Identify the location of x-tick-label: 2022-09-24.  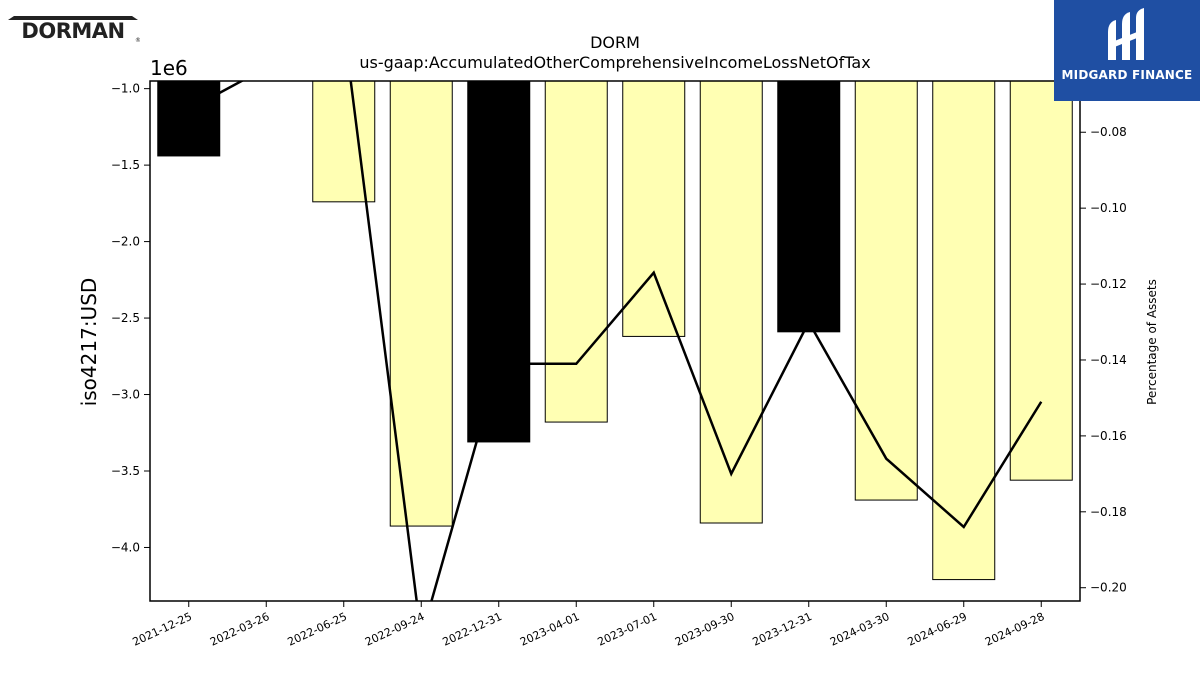
(394, 629).